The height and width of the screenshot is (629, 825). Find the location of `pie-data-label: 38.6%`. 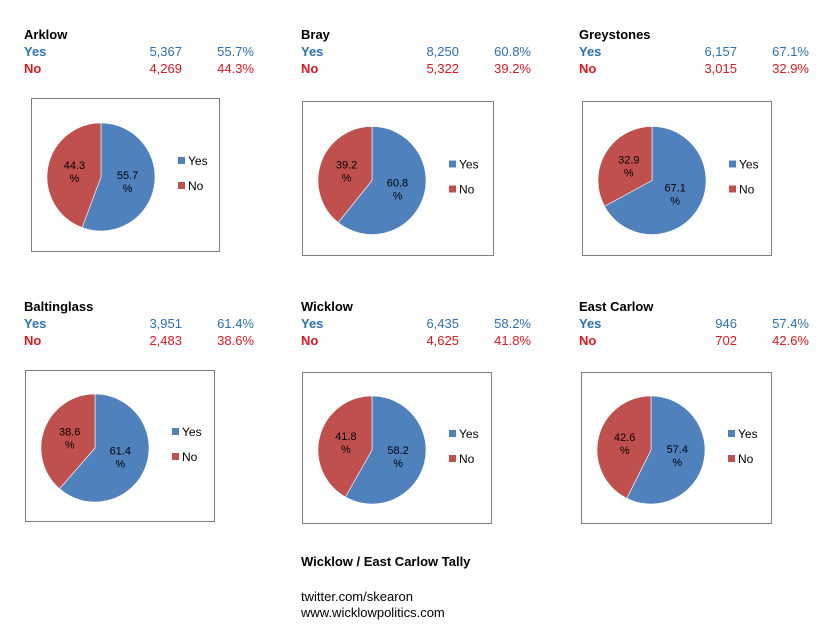

pie-data-label: 38.6% is located at coordinates (69, 439).